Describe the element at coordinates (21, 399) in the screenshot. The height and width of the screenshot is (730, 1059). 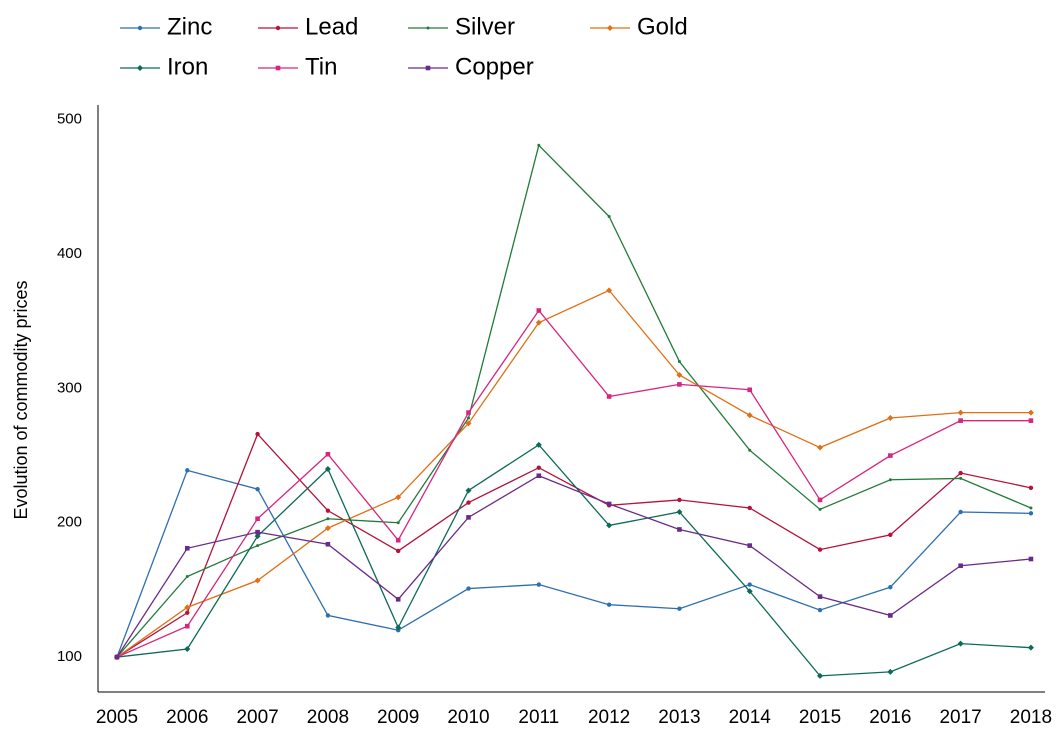
I see `y-axis-label: Evolution of commodity prices` at that location.